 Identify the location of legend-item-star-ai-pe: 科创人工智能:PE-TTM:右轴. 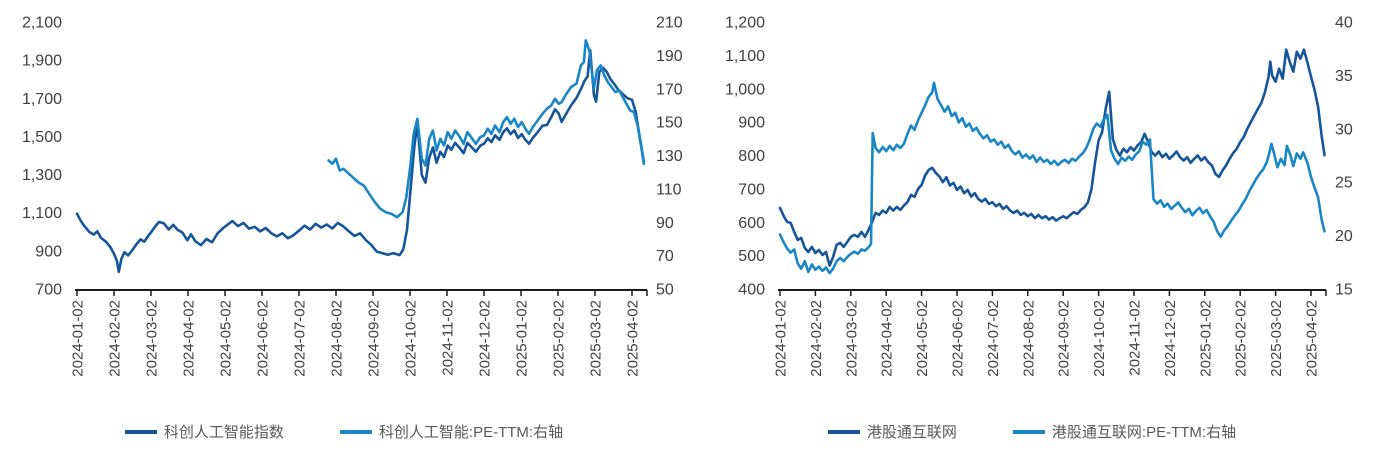
(451, 431).